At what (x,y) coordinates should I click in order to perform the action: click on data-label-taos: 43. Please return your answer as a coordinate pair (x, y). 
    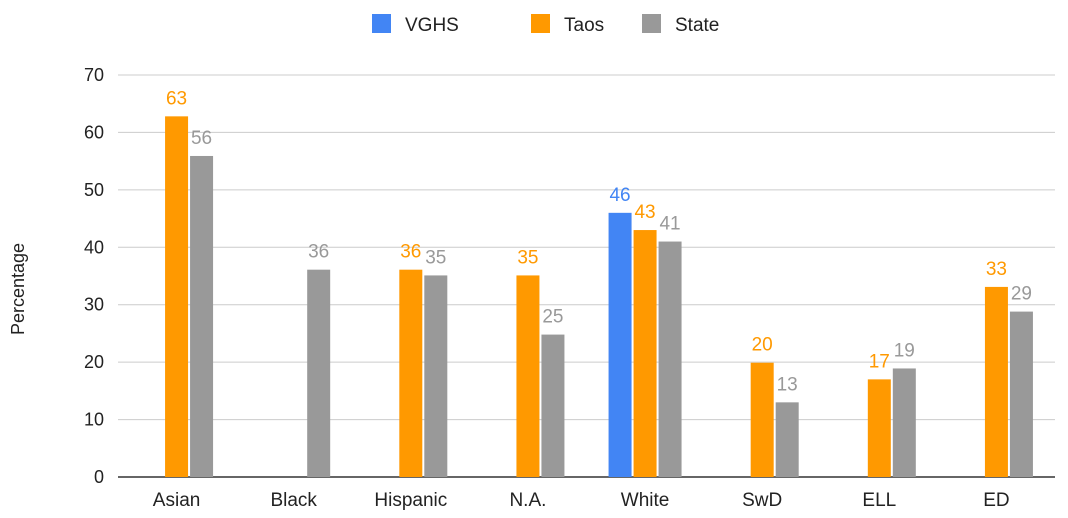
    Looking at the image, I should click on (644, 212).